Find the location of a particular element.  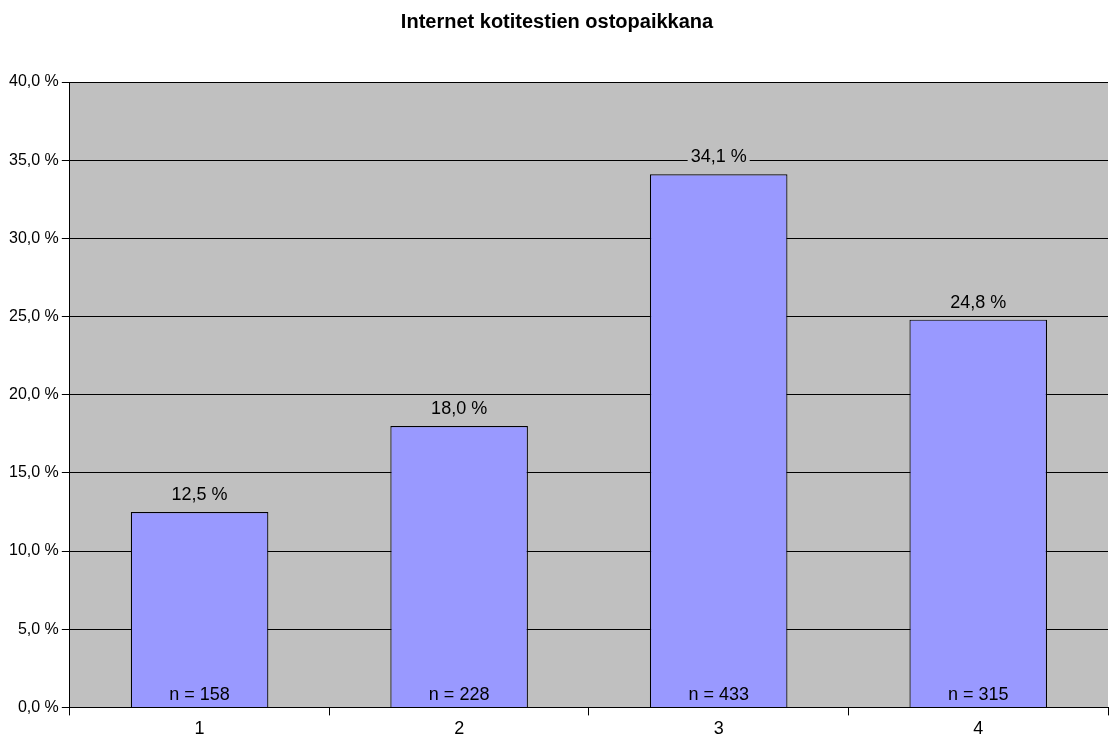

x-tick-label: 3 is located at coordinates (718, 728).